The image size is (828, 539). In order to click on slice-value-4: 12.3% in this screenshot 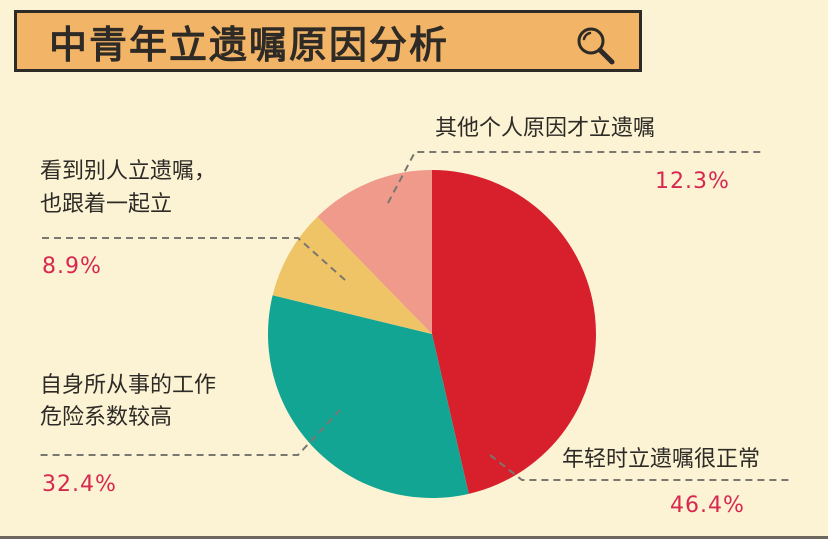, I will do `click(692, 181)`.